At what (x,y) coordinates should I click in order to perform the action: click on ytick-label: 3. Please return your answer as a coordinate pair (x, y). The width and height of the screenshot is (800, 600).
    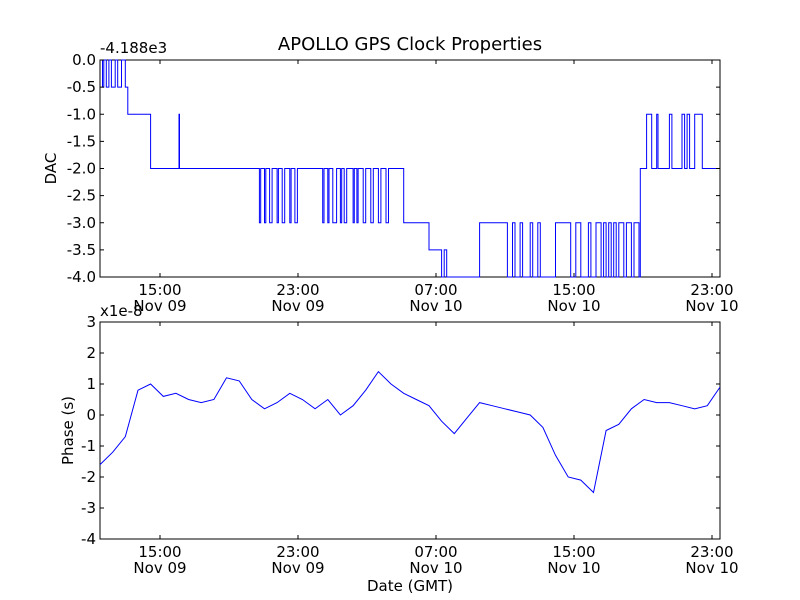
    Looking at the image, I should click on (91, 322).